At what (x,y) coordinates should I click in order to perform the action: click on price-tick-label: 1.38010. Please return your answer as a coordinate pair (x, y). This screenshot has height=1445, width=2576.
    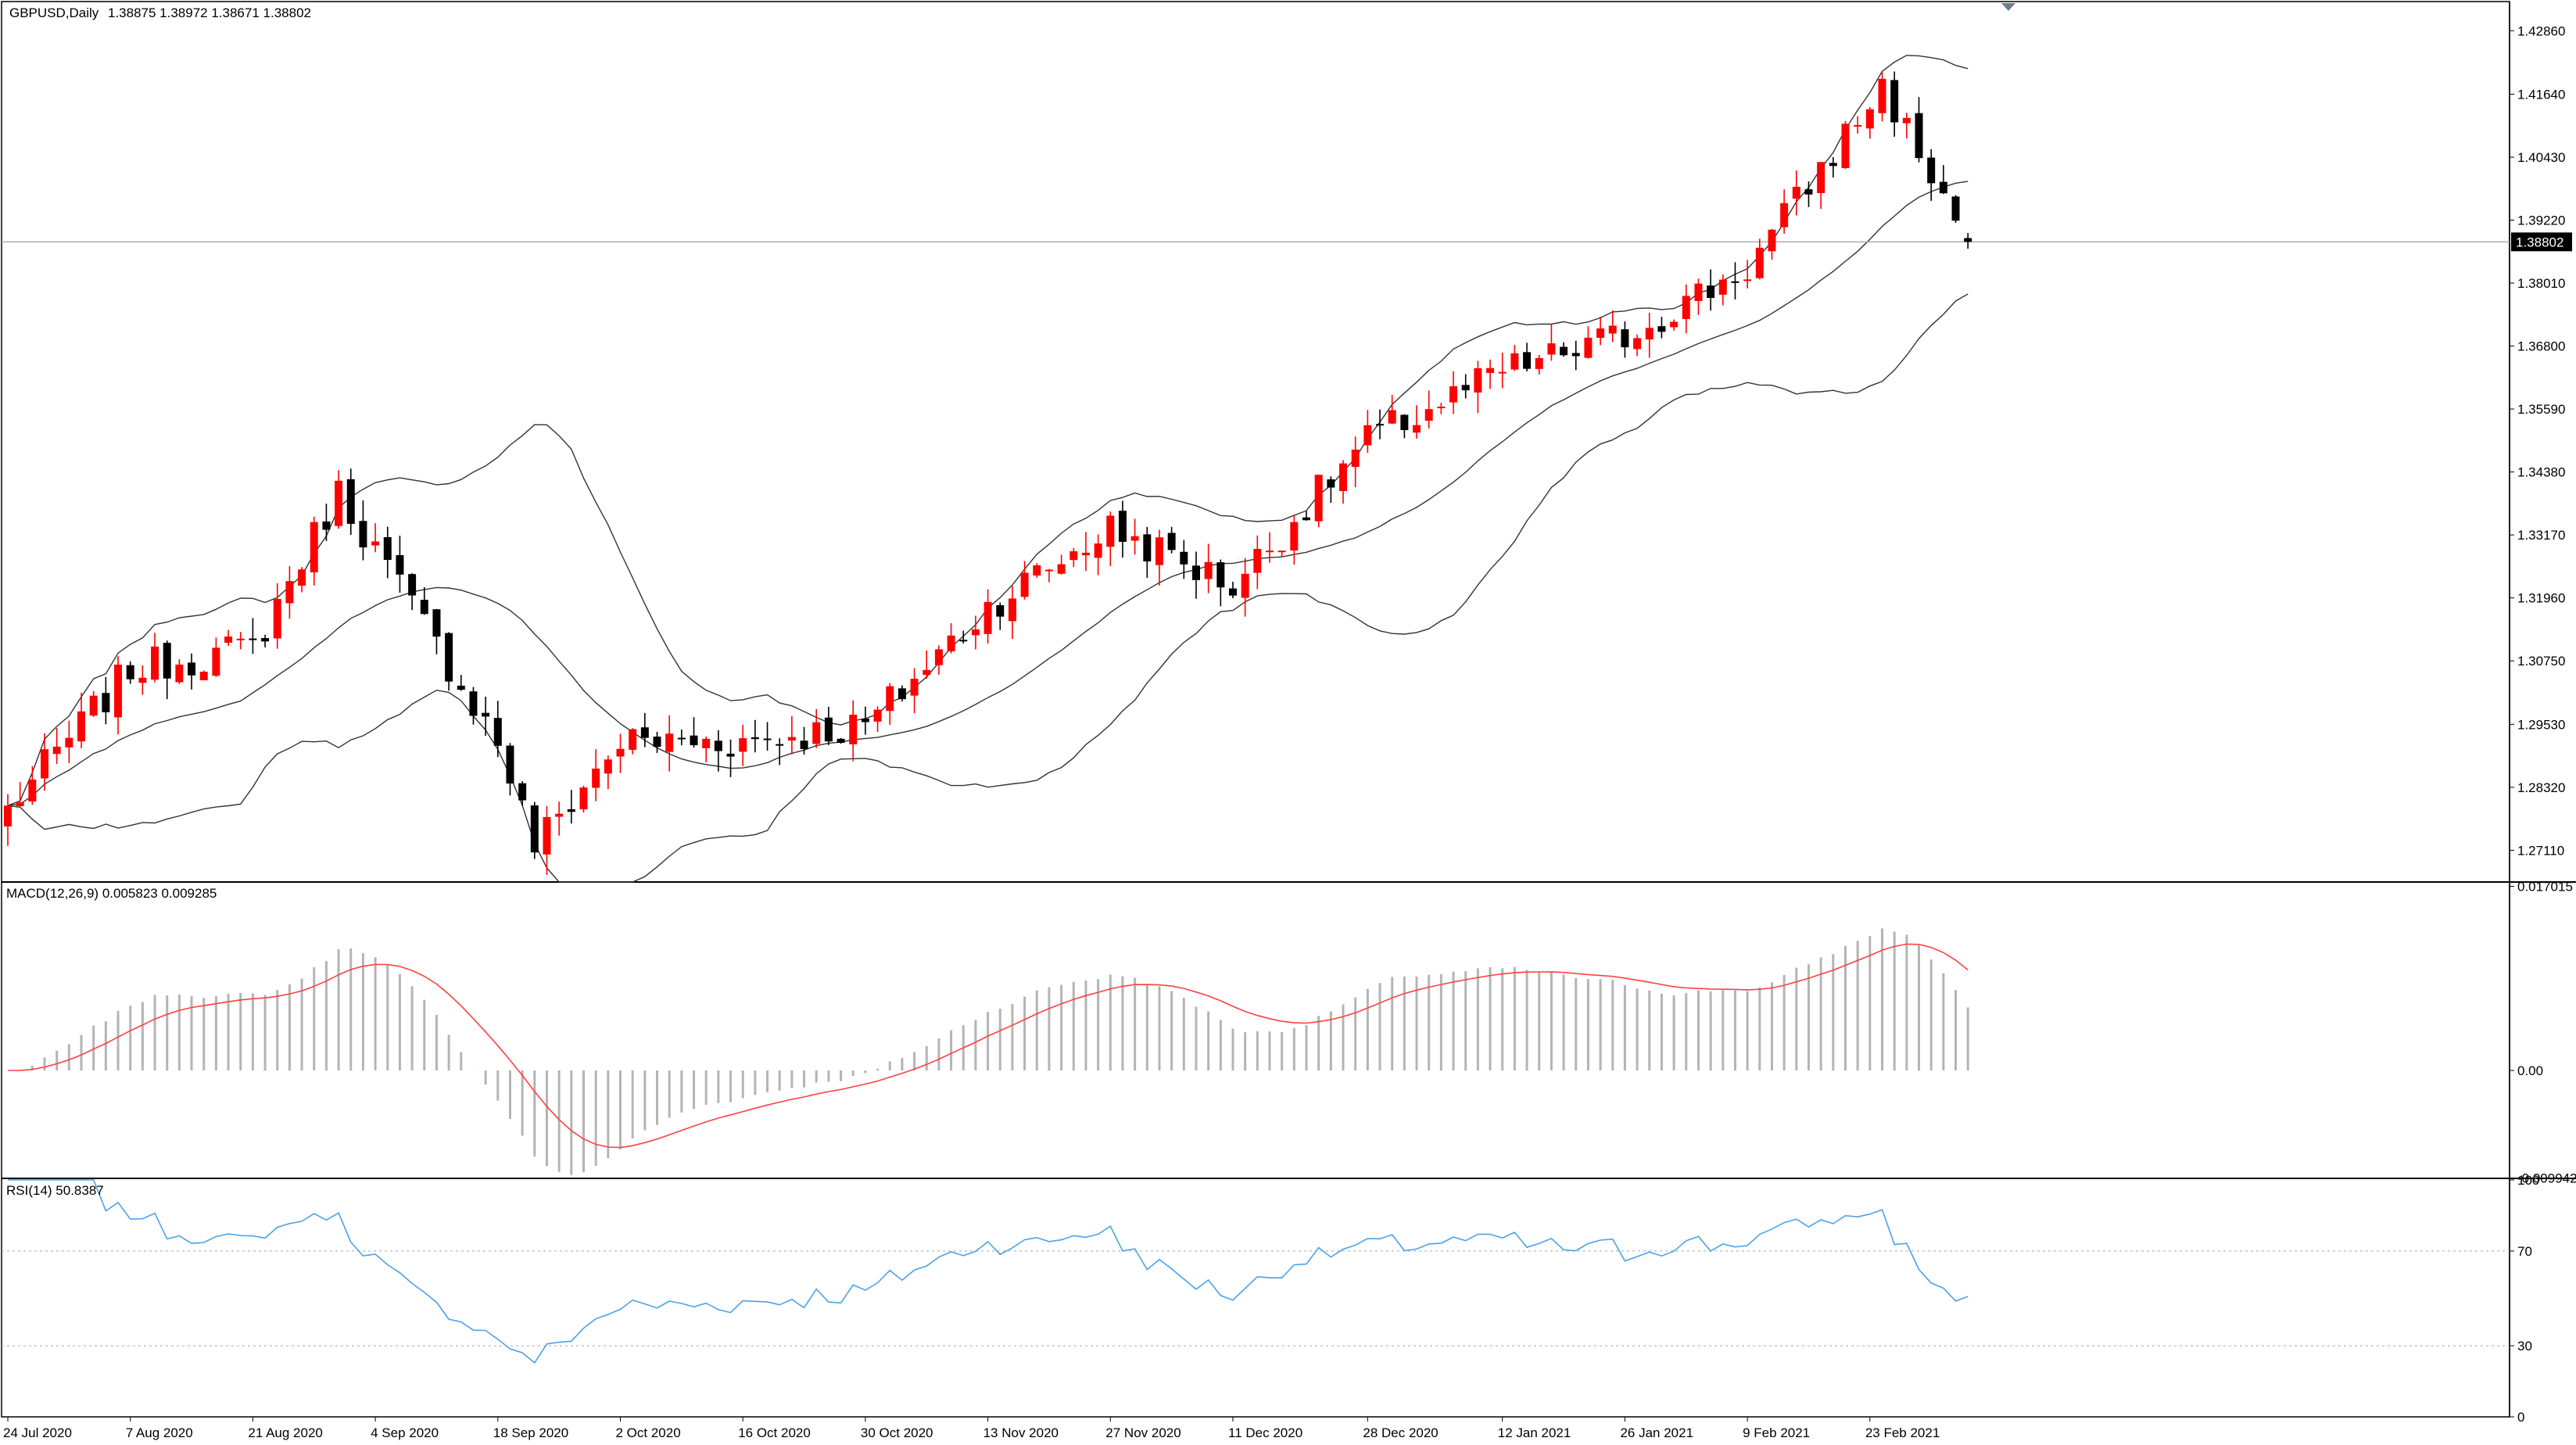
    Looking at the image, I should click on (2541, 283).